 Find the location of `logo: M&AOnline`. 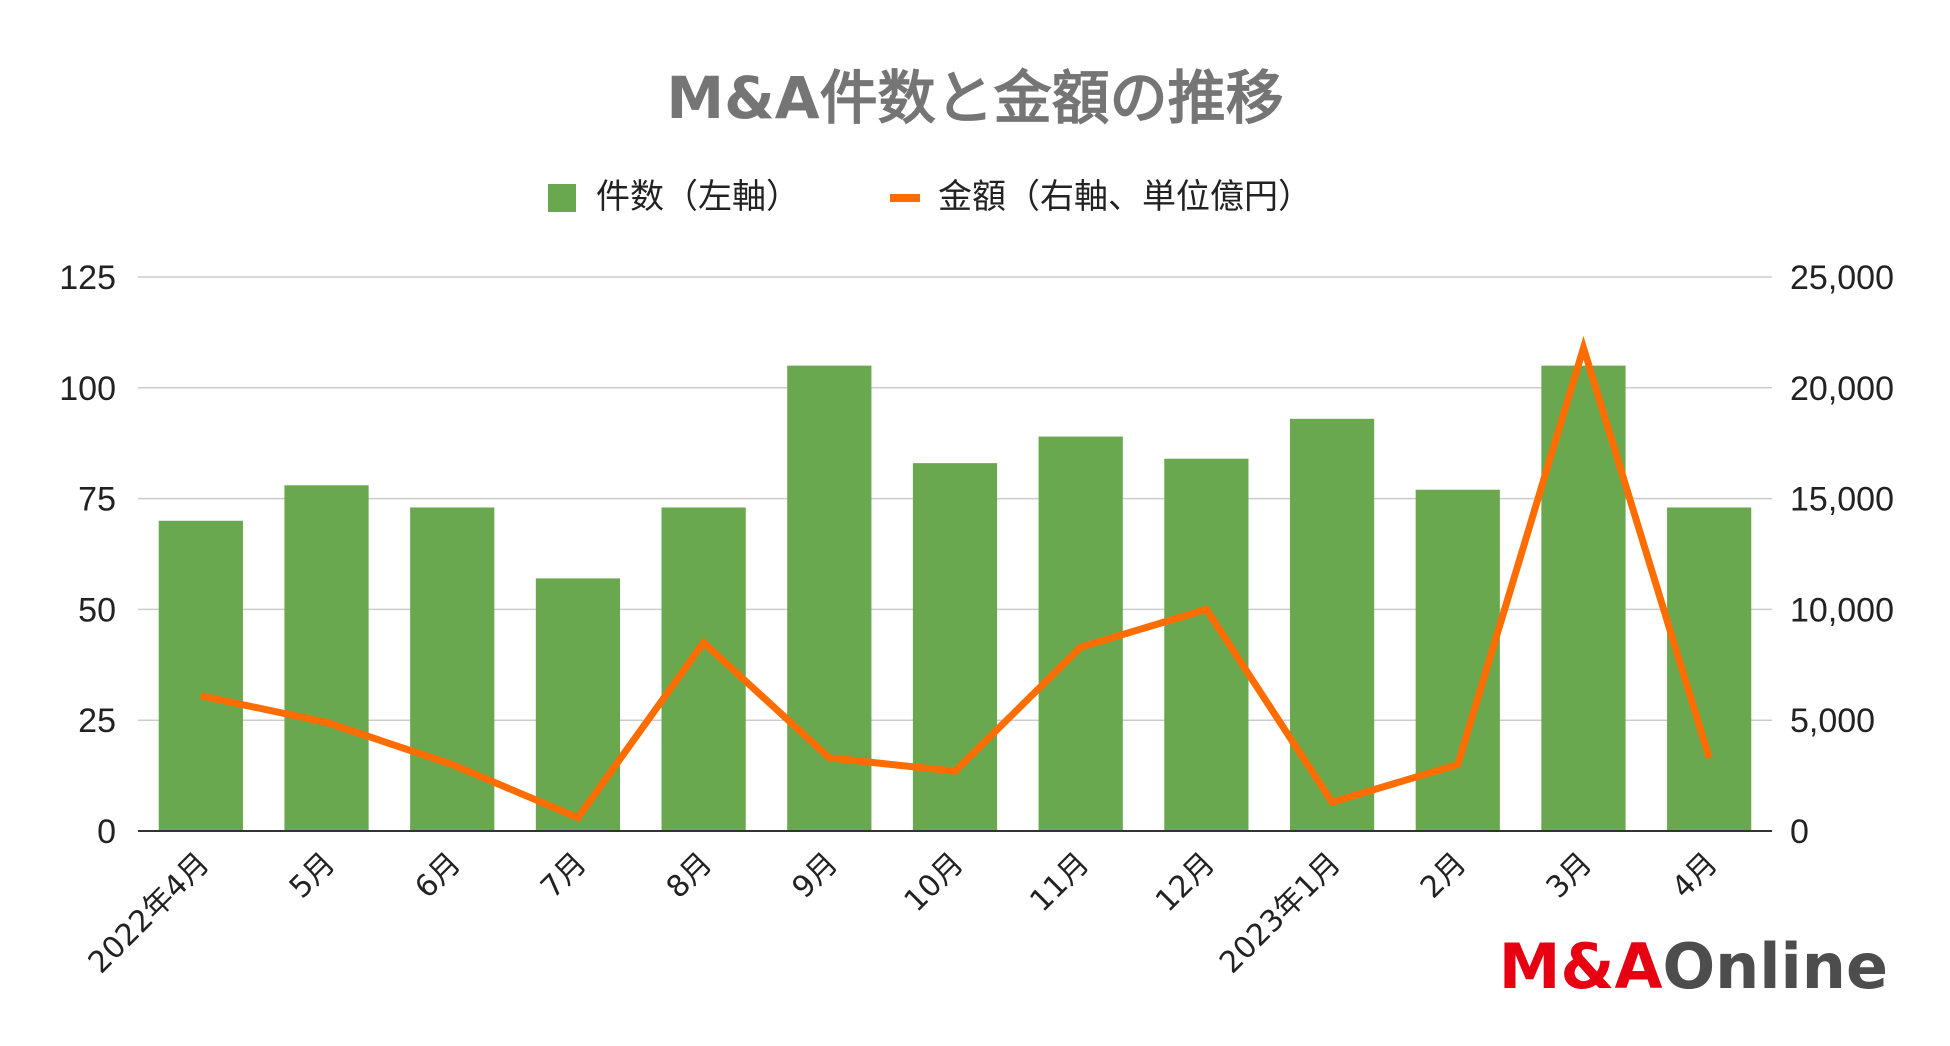

logo: M&AOnline is located at coordinates (1693, 966).